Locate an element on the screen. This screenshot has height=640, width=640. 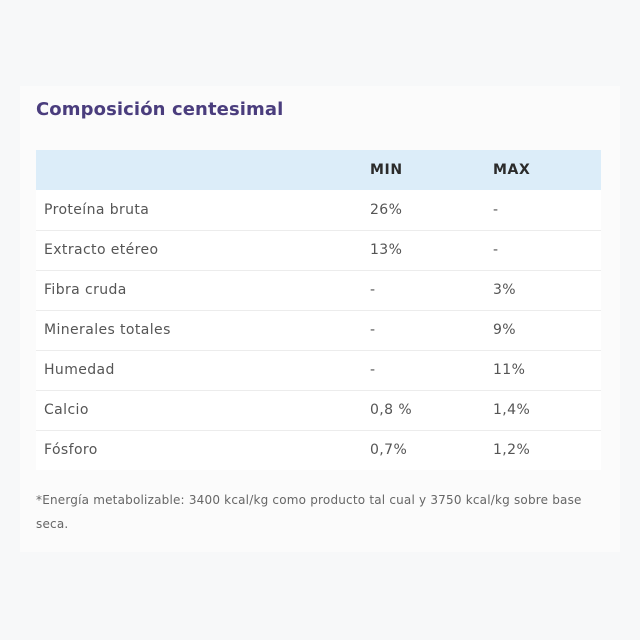
nutrient-name: Humedad is located at coordinates (79, 370).